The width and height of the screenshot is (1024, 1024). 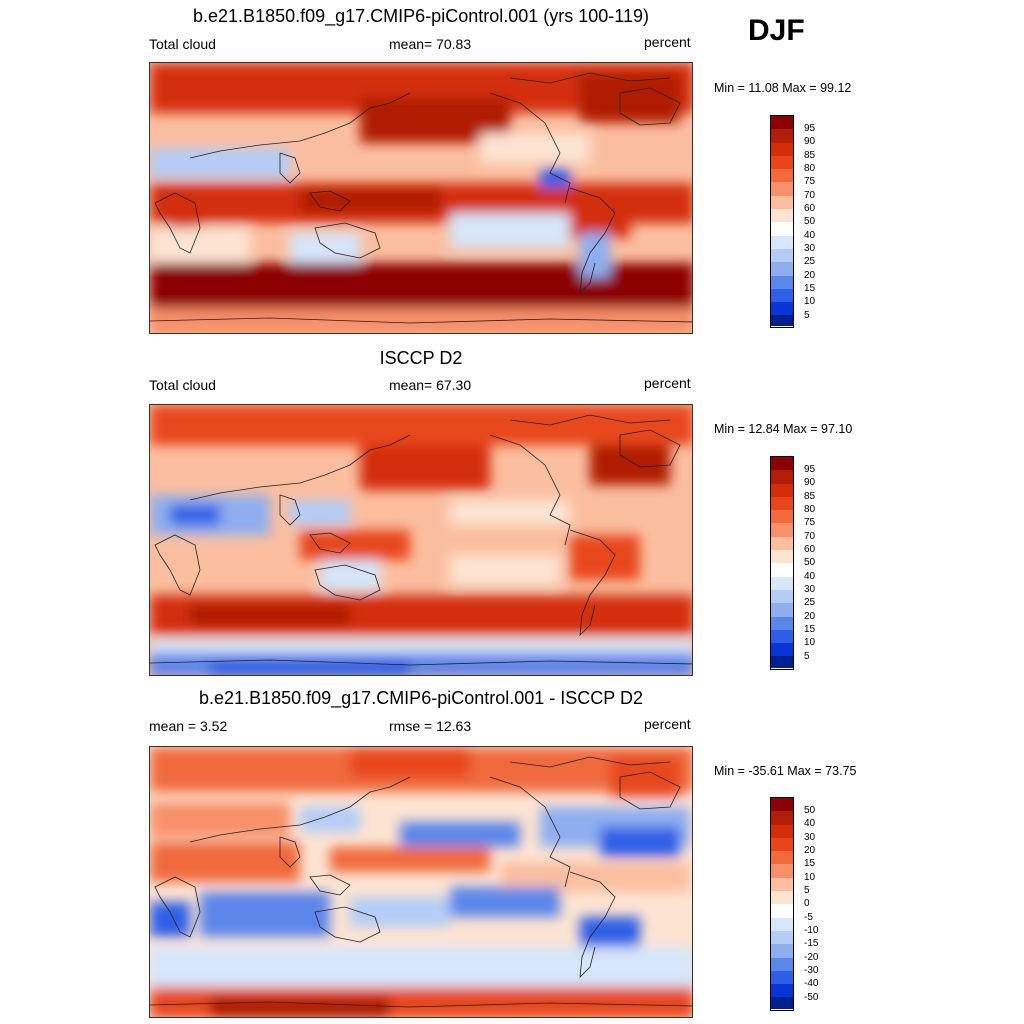 What do you see at coordinates (811, 943) in the screenshot?
I see `panel-3-colorbar-tick: -15` at bounding box center [811, 943].